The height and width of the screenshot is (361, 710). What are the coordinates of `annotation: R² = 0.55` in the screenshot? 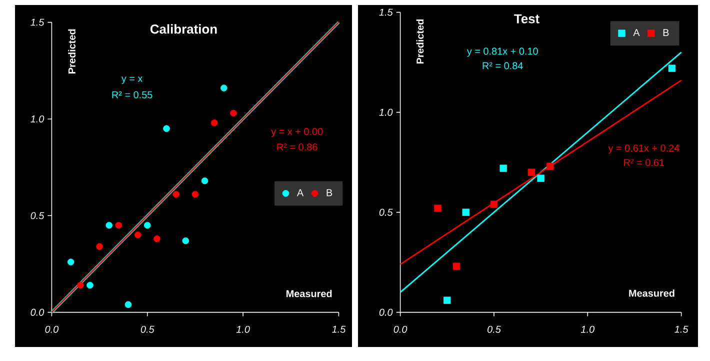 It's located at (132, 94).